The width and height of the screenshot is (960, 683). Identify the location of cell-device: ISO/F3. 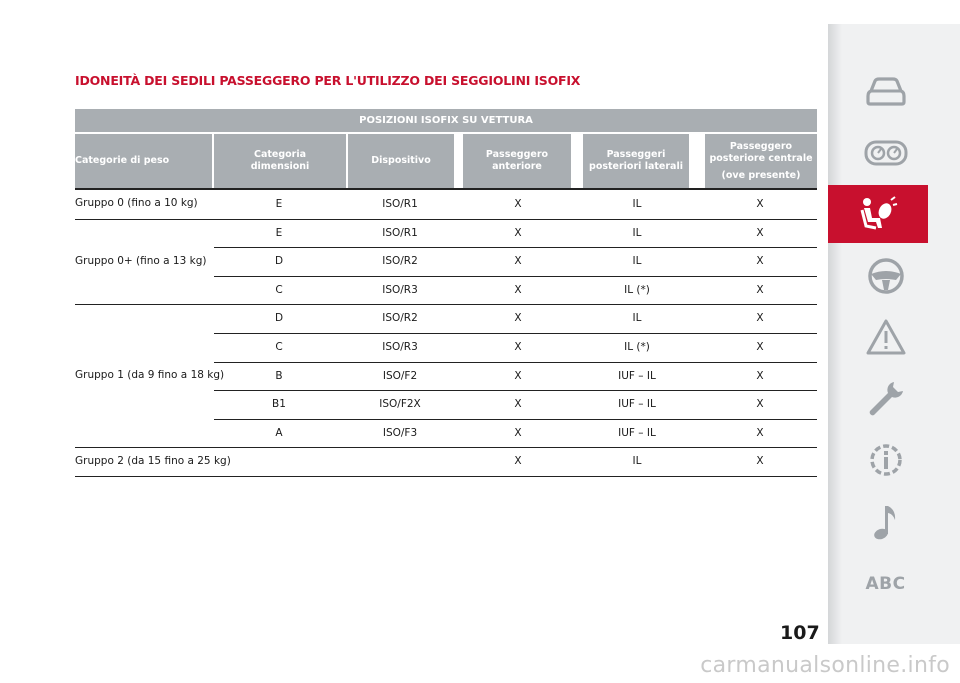
(400, 432).